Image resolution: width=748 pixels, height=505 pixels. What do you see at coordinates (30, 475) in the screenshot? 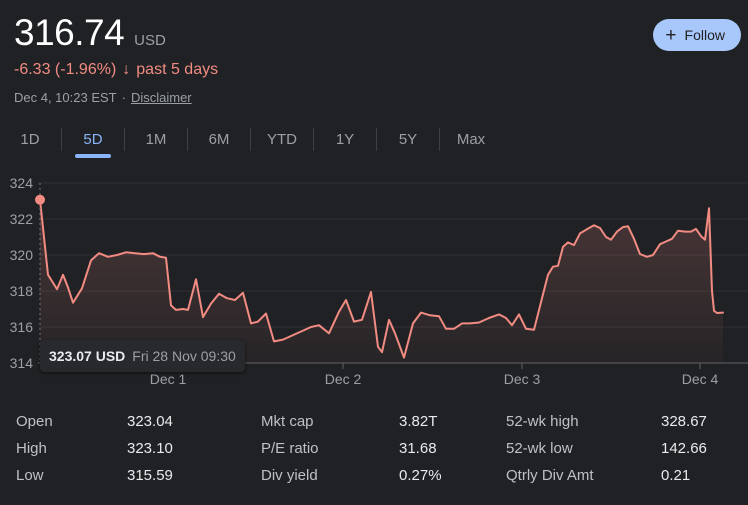
I see `stat-label-low: Low` at bounding box center [30, 475].